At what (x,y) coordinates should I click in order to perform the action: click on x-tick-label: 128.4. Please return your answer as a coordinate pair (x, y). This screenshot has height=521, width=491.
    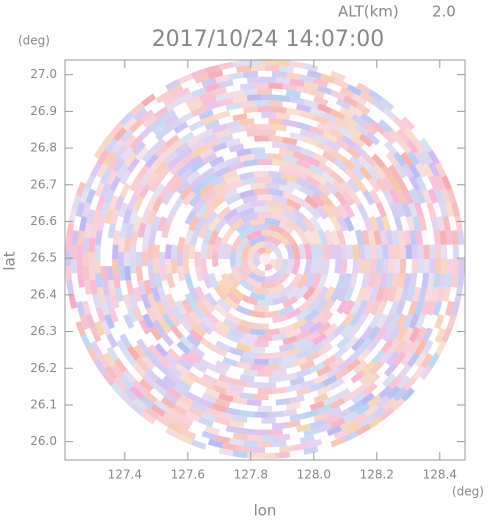
    Looking at the image, I should click on (440, 475).